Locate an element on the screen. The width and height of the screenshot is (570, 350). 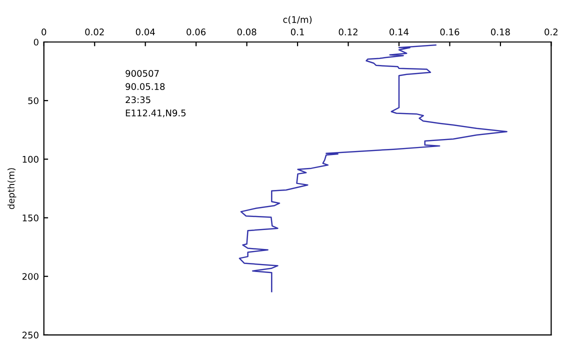
x-axis-title: c(1/m) is located at coordinates (297, 20).